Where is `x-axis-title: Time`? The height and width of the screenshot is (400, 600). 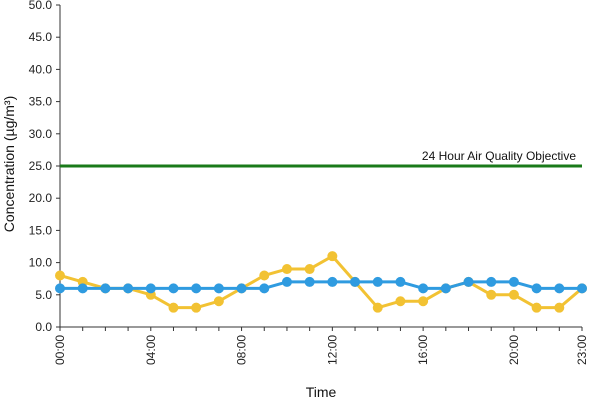 x-axis-title: Time is located at coordinates (321, 392).